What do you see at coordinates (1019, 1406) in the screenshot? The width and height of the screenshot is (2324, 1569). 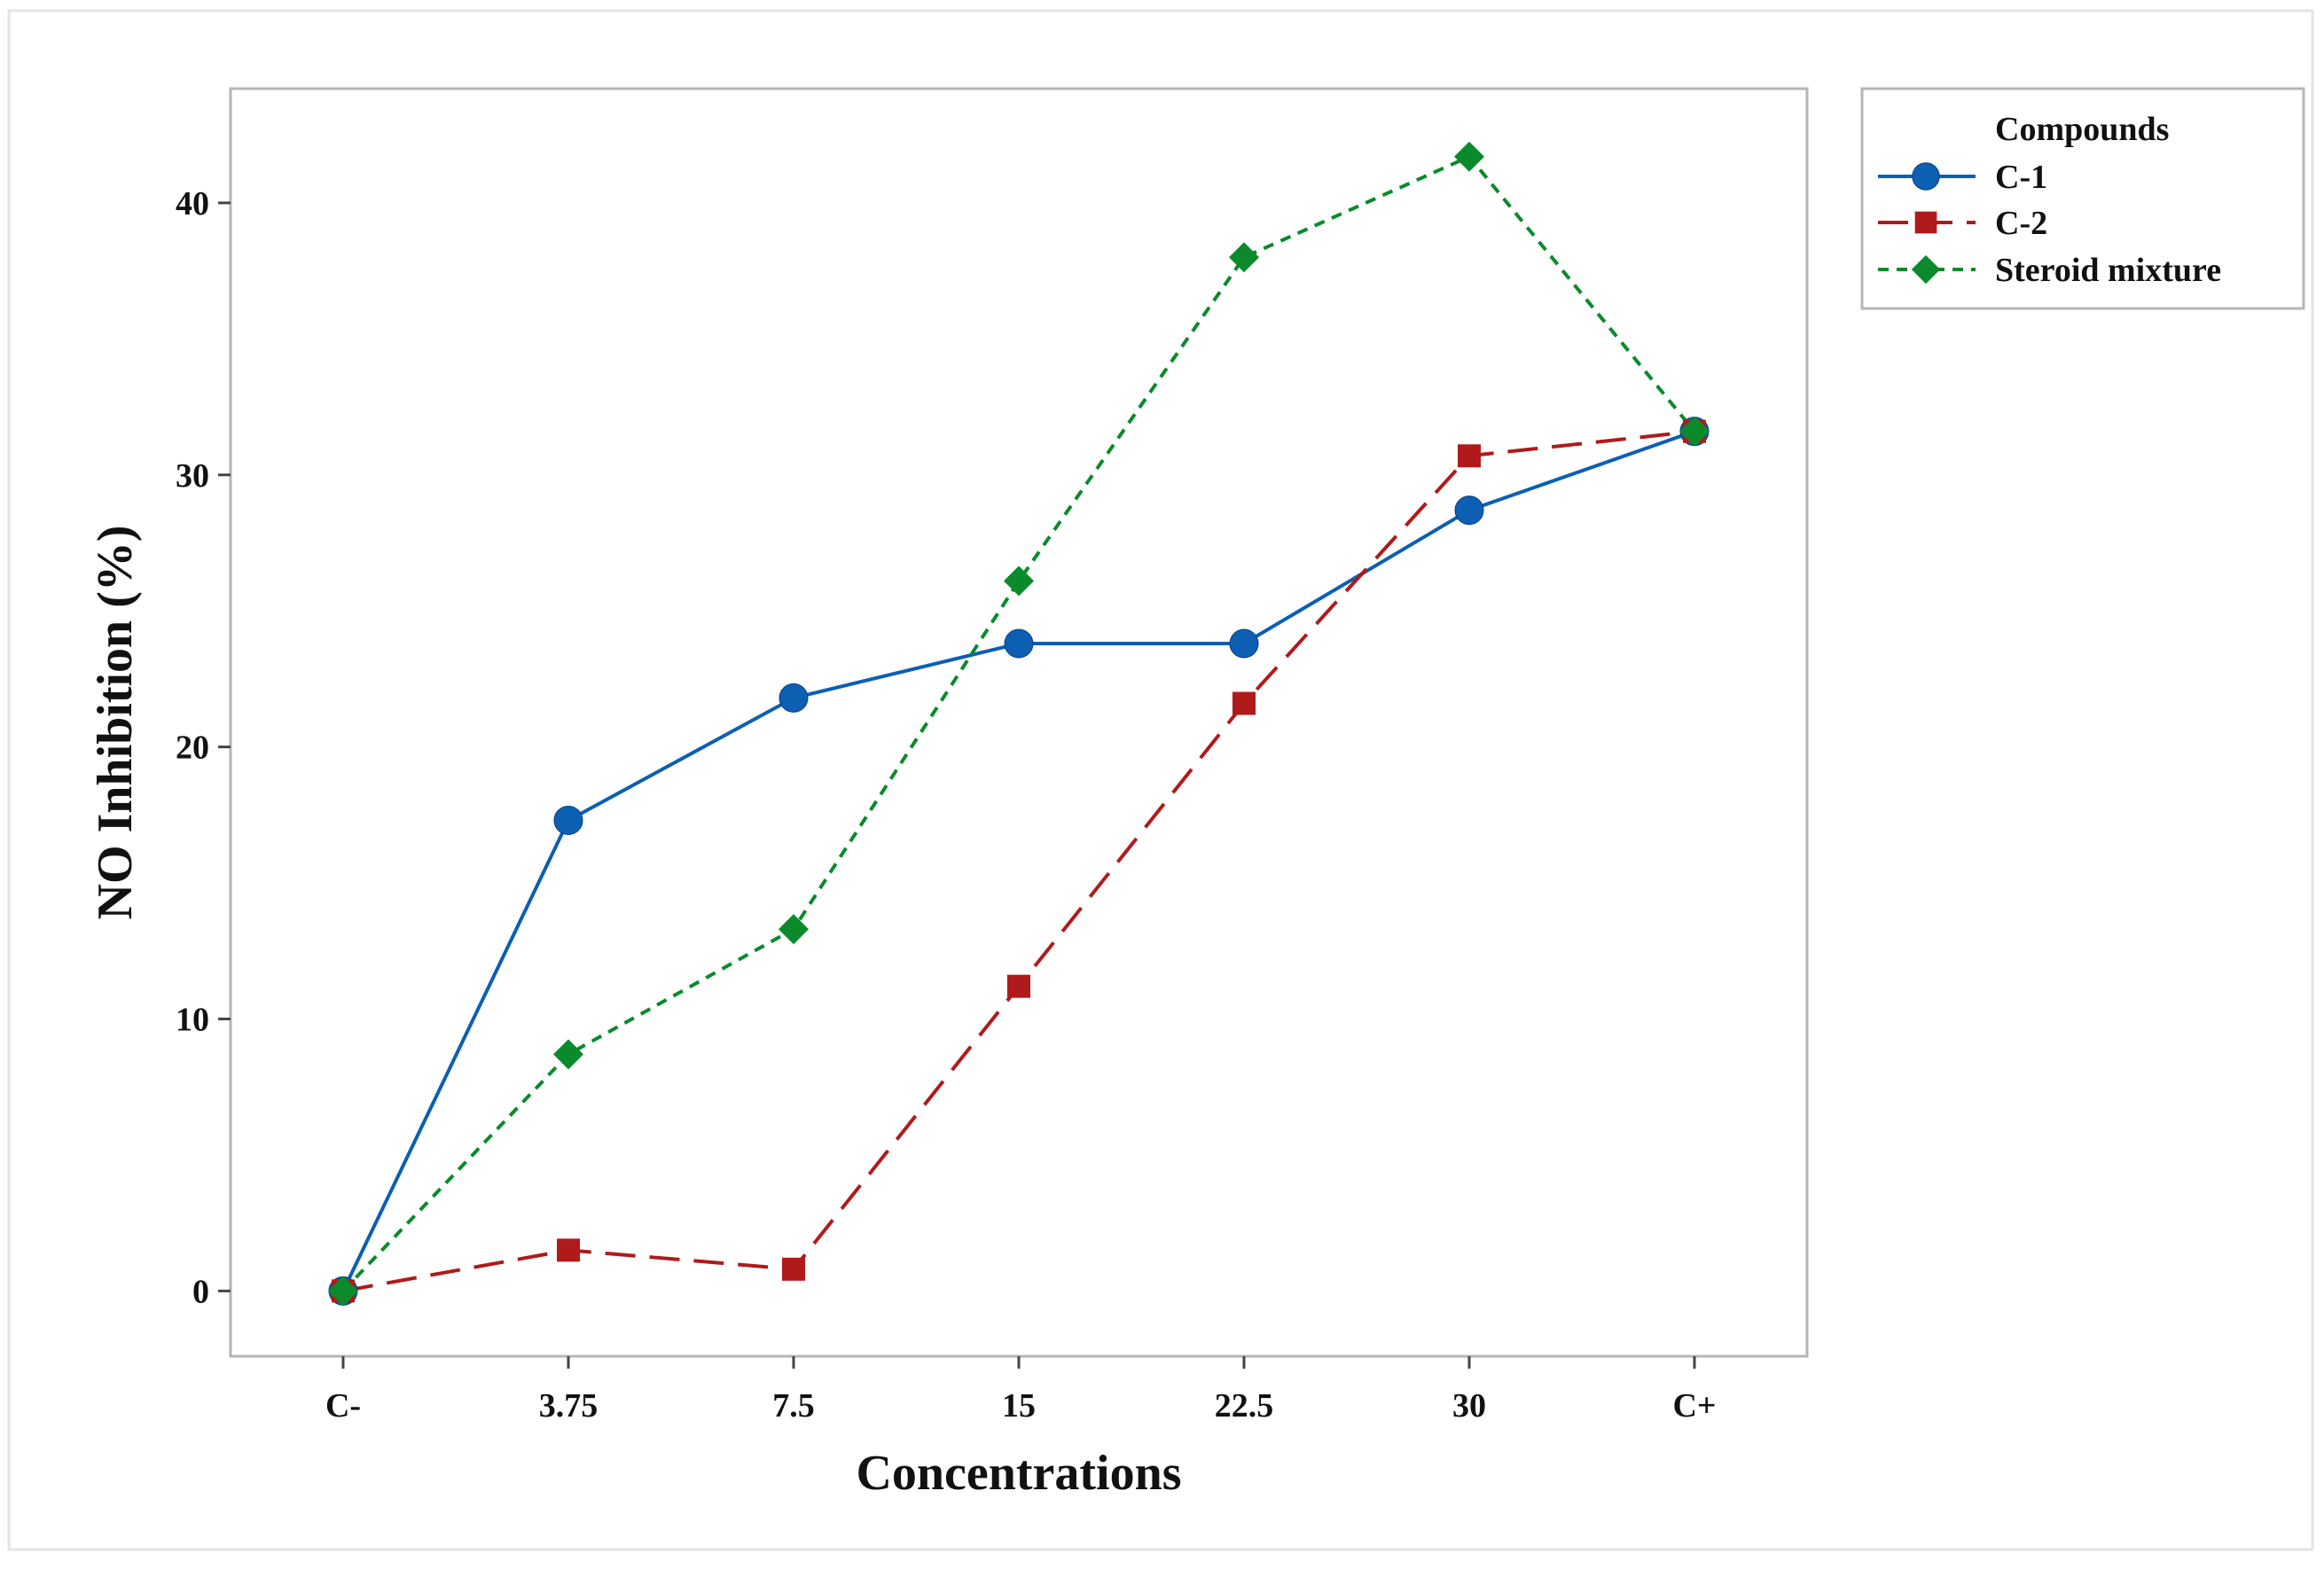 I see `x-tick-label: 15` at bounding box center [1019, 1406].